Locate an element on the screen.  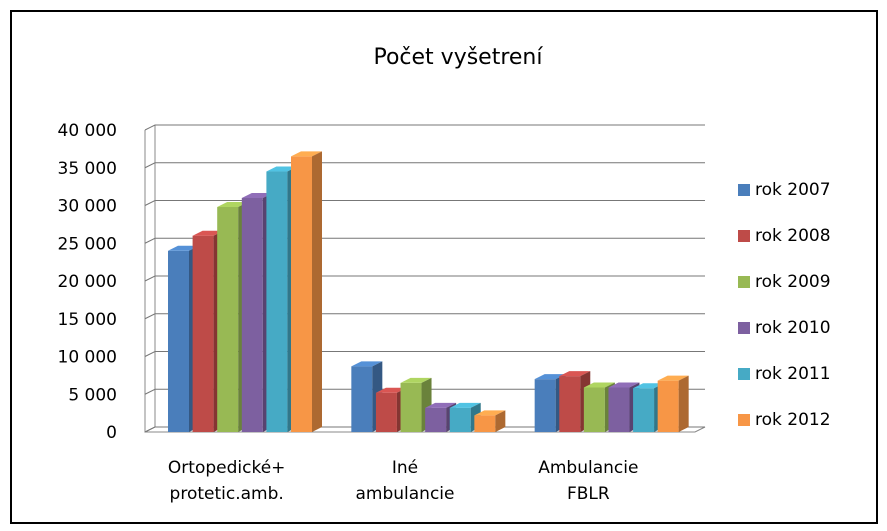
y-tick-label: 40 000 is located at coordinates (87, 131).